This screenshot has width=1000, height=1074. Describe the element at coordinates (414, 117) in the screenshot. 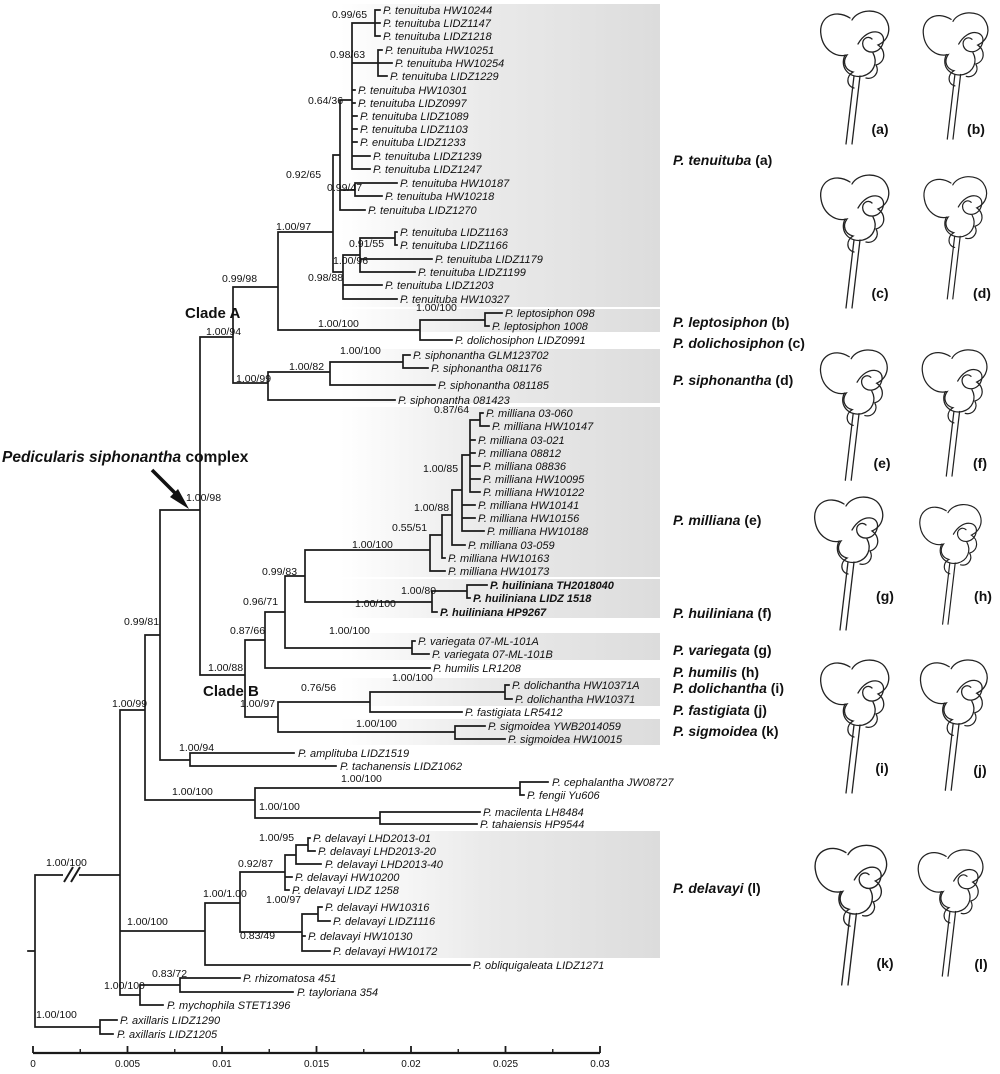

I see `tip-label: P. tenuituba LIDZ1089` at that location.